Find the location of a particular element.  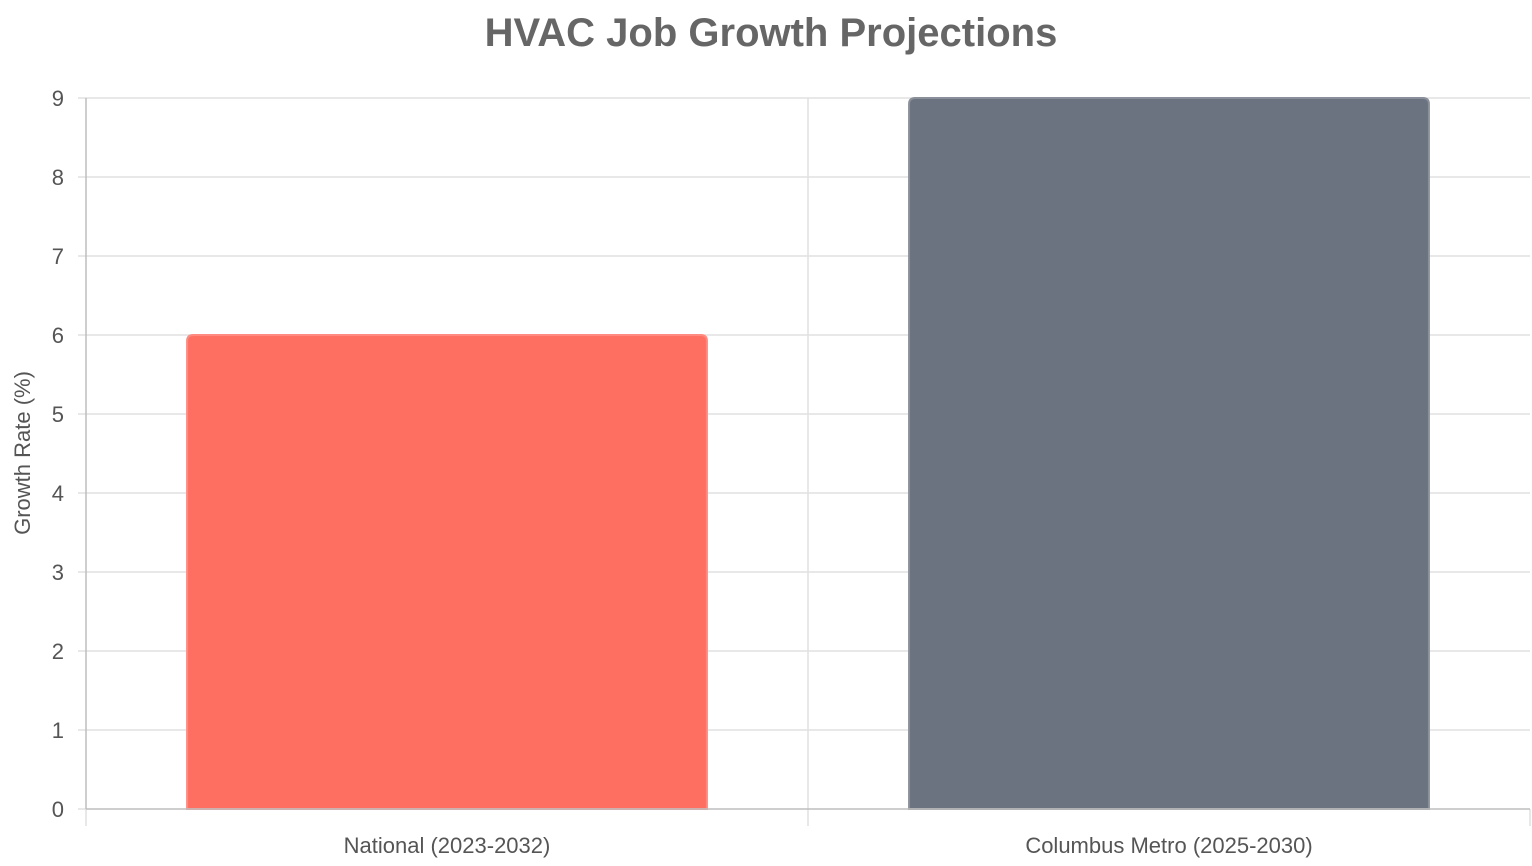

y-tick-label: 0 is located at coordinates (58, 809).